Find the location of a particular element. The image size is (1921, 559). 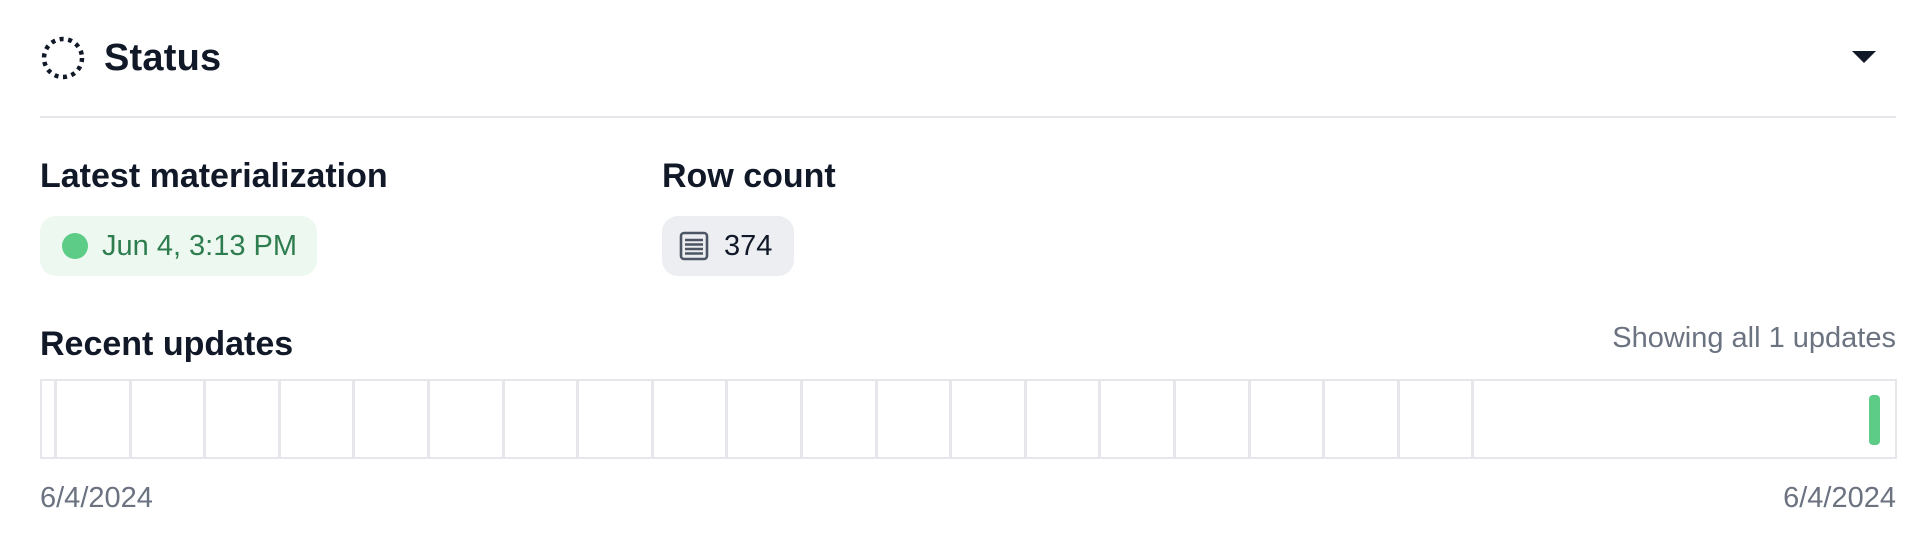

recent-updates-summary: Showing all 1 updates is located at coordinates (1754, 338).